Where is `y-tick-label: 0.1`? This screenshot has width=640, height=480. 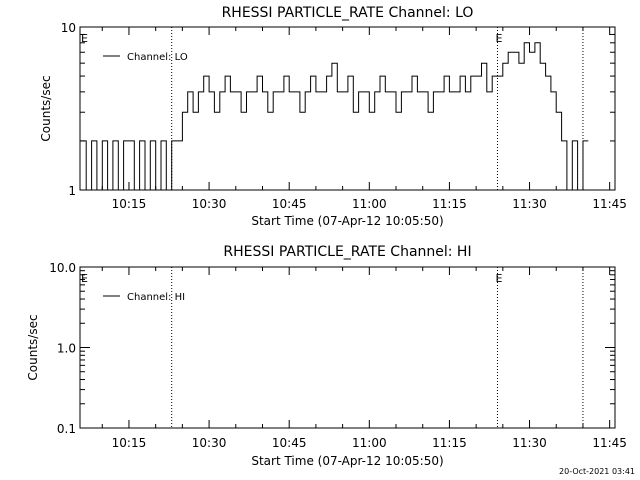 y-tick-label: 0.1 is located at coordinates (66, 429).